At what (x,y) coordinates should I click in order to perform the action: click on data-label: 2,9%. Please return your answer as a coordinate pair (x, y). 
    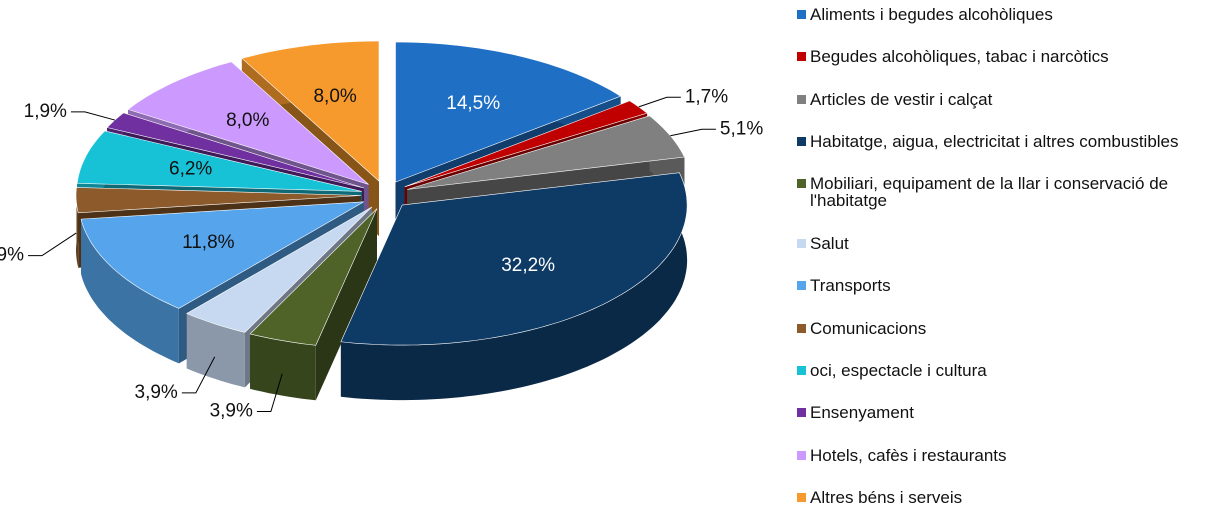
    Looking at the image, I should click on (12, 255).